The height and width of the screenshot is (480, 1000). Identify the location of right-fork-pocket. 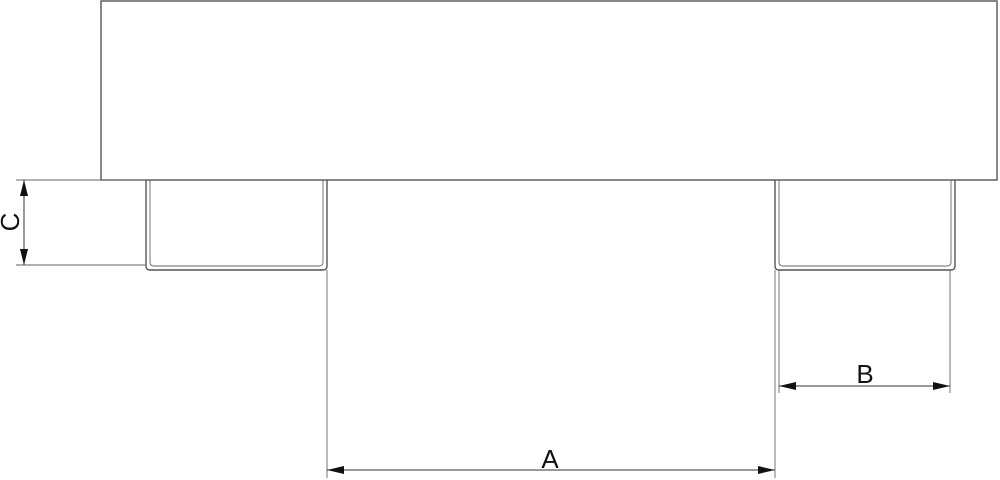
(865, 225).